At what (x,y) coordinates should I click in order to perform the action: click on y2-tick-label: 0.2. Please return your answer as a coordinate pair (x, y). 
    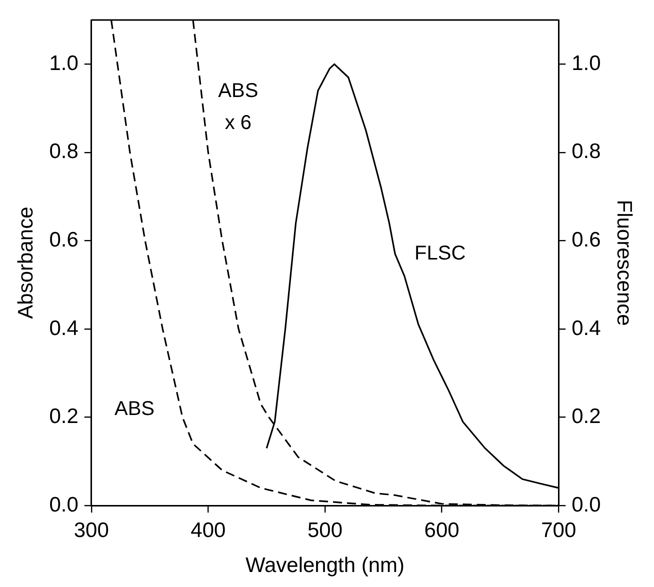
    Looking at the image, I should click on (586, 416).